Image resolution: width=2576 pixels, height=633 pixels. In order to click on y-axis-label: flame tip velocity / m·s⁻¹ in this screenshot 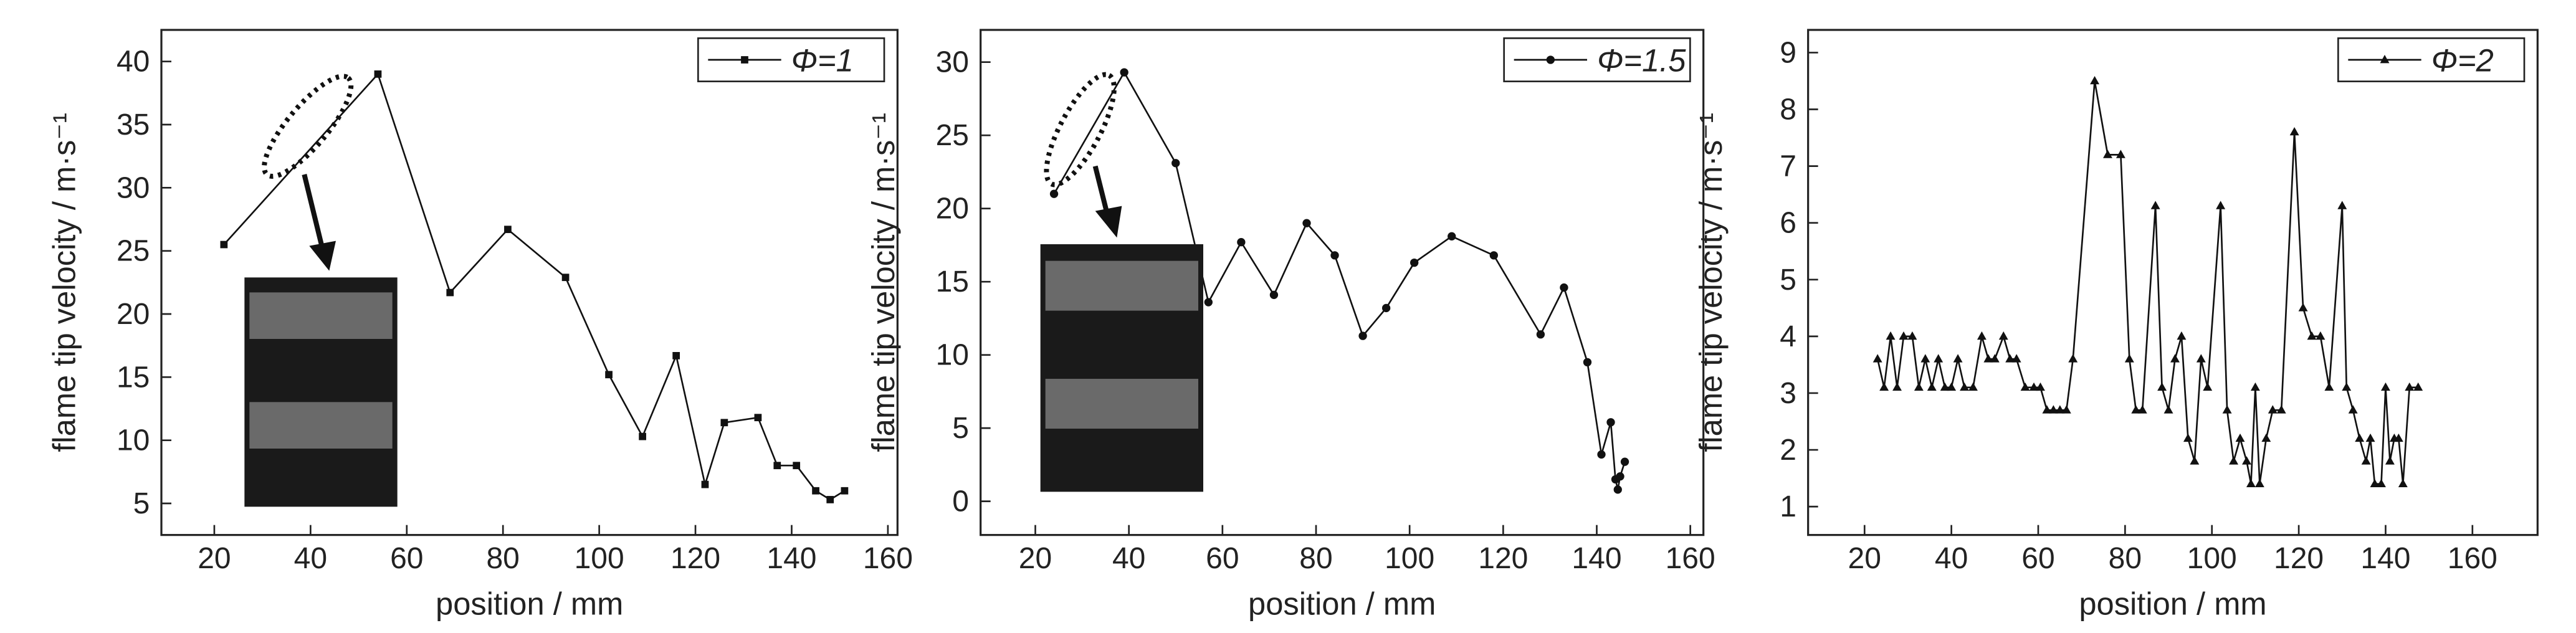, I will do `click(1711, 282)`.